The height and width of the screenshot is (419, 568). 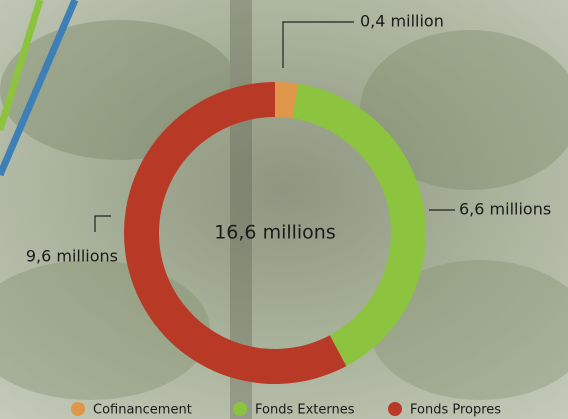 I want to click on value-label: 6,6 millions, so click(x=505, y=209).